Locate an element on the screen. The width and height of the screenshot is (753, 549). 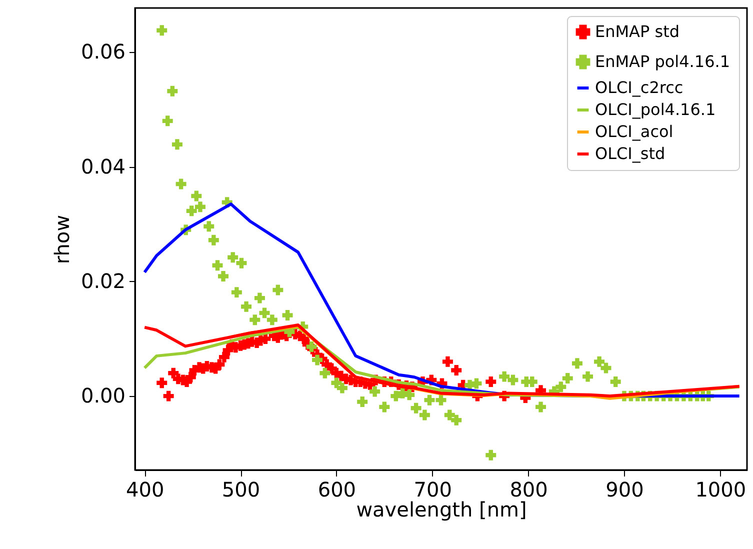
x-tick-label: 600 is located at coordinates (337, 490).